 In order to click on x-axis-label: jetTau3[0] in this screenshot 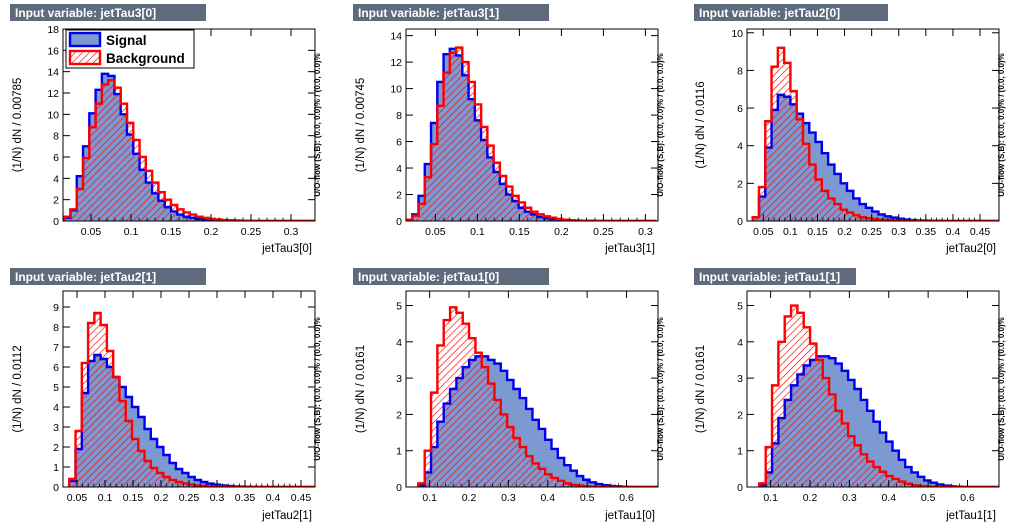, I will do `click(286, 249)`.